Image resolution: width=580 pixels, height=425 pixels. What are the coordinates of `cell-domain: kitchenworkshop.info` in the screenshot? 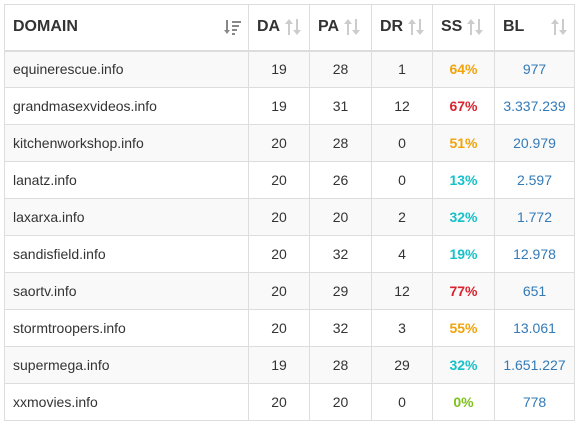 It's located at (126, 143).